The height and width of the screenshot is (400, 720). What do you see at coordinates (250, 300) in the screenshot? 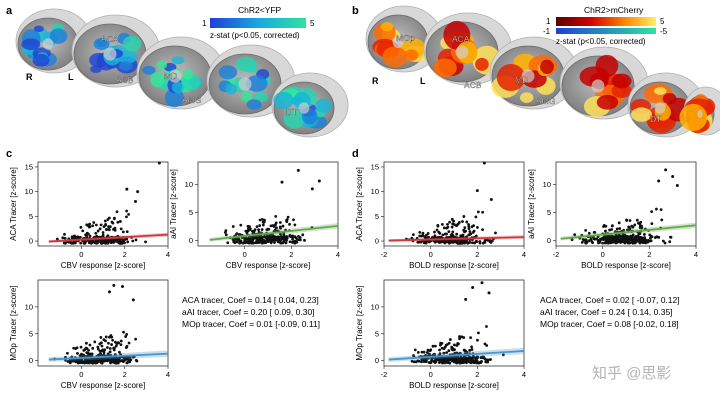
I see `stats-c-aca: ACA tracer, Coef = 0.14 [ 0.04, 0.23]` at bounding box center [250, 300].